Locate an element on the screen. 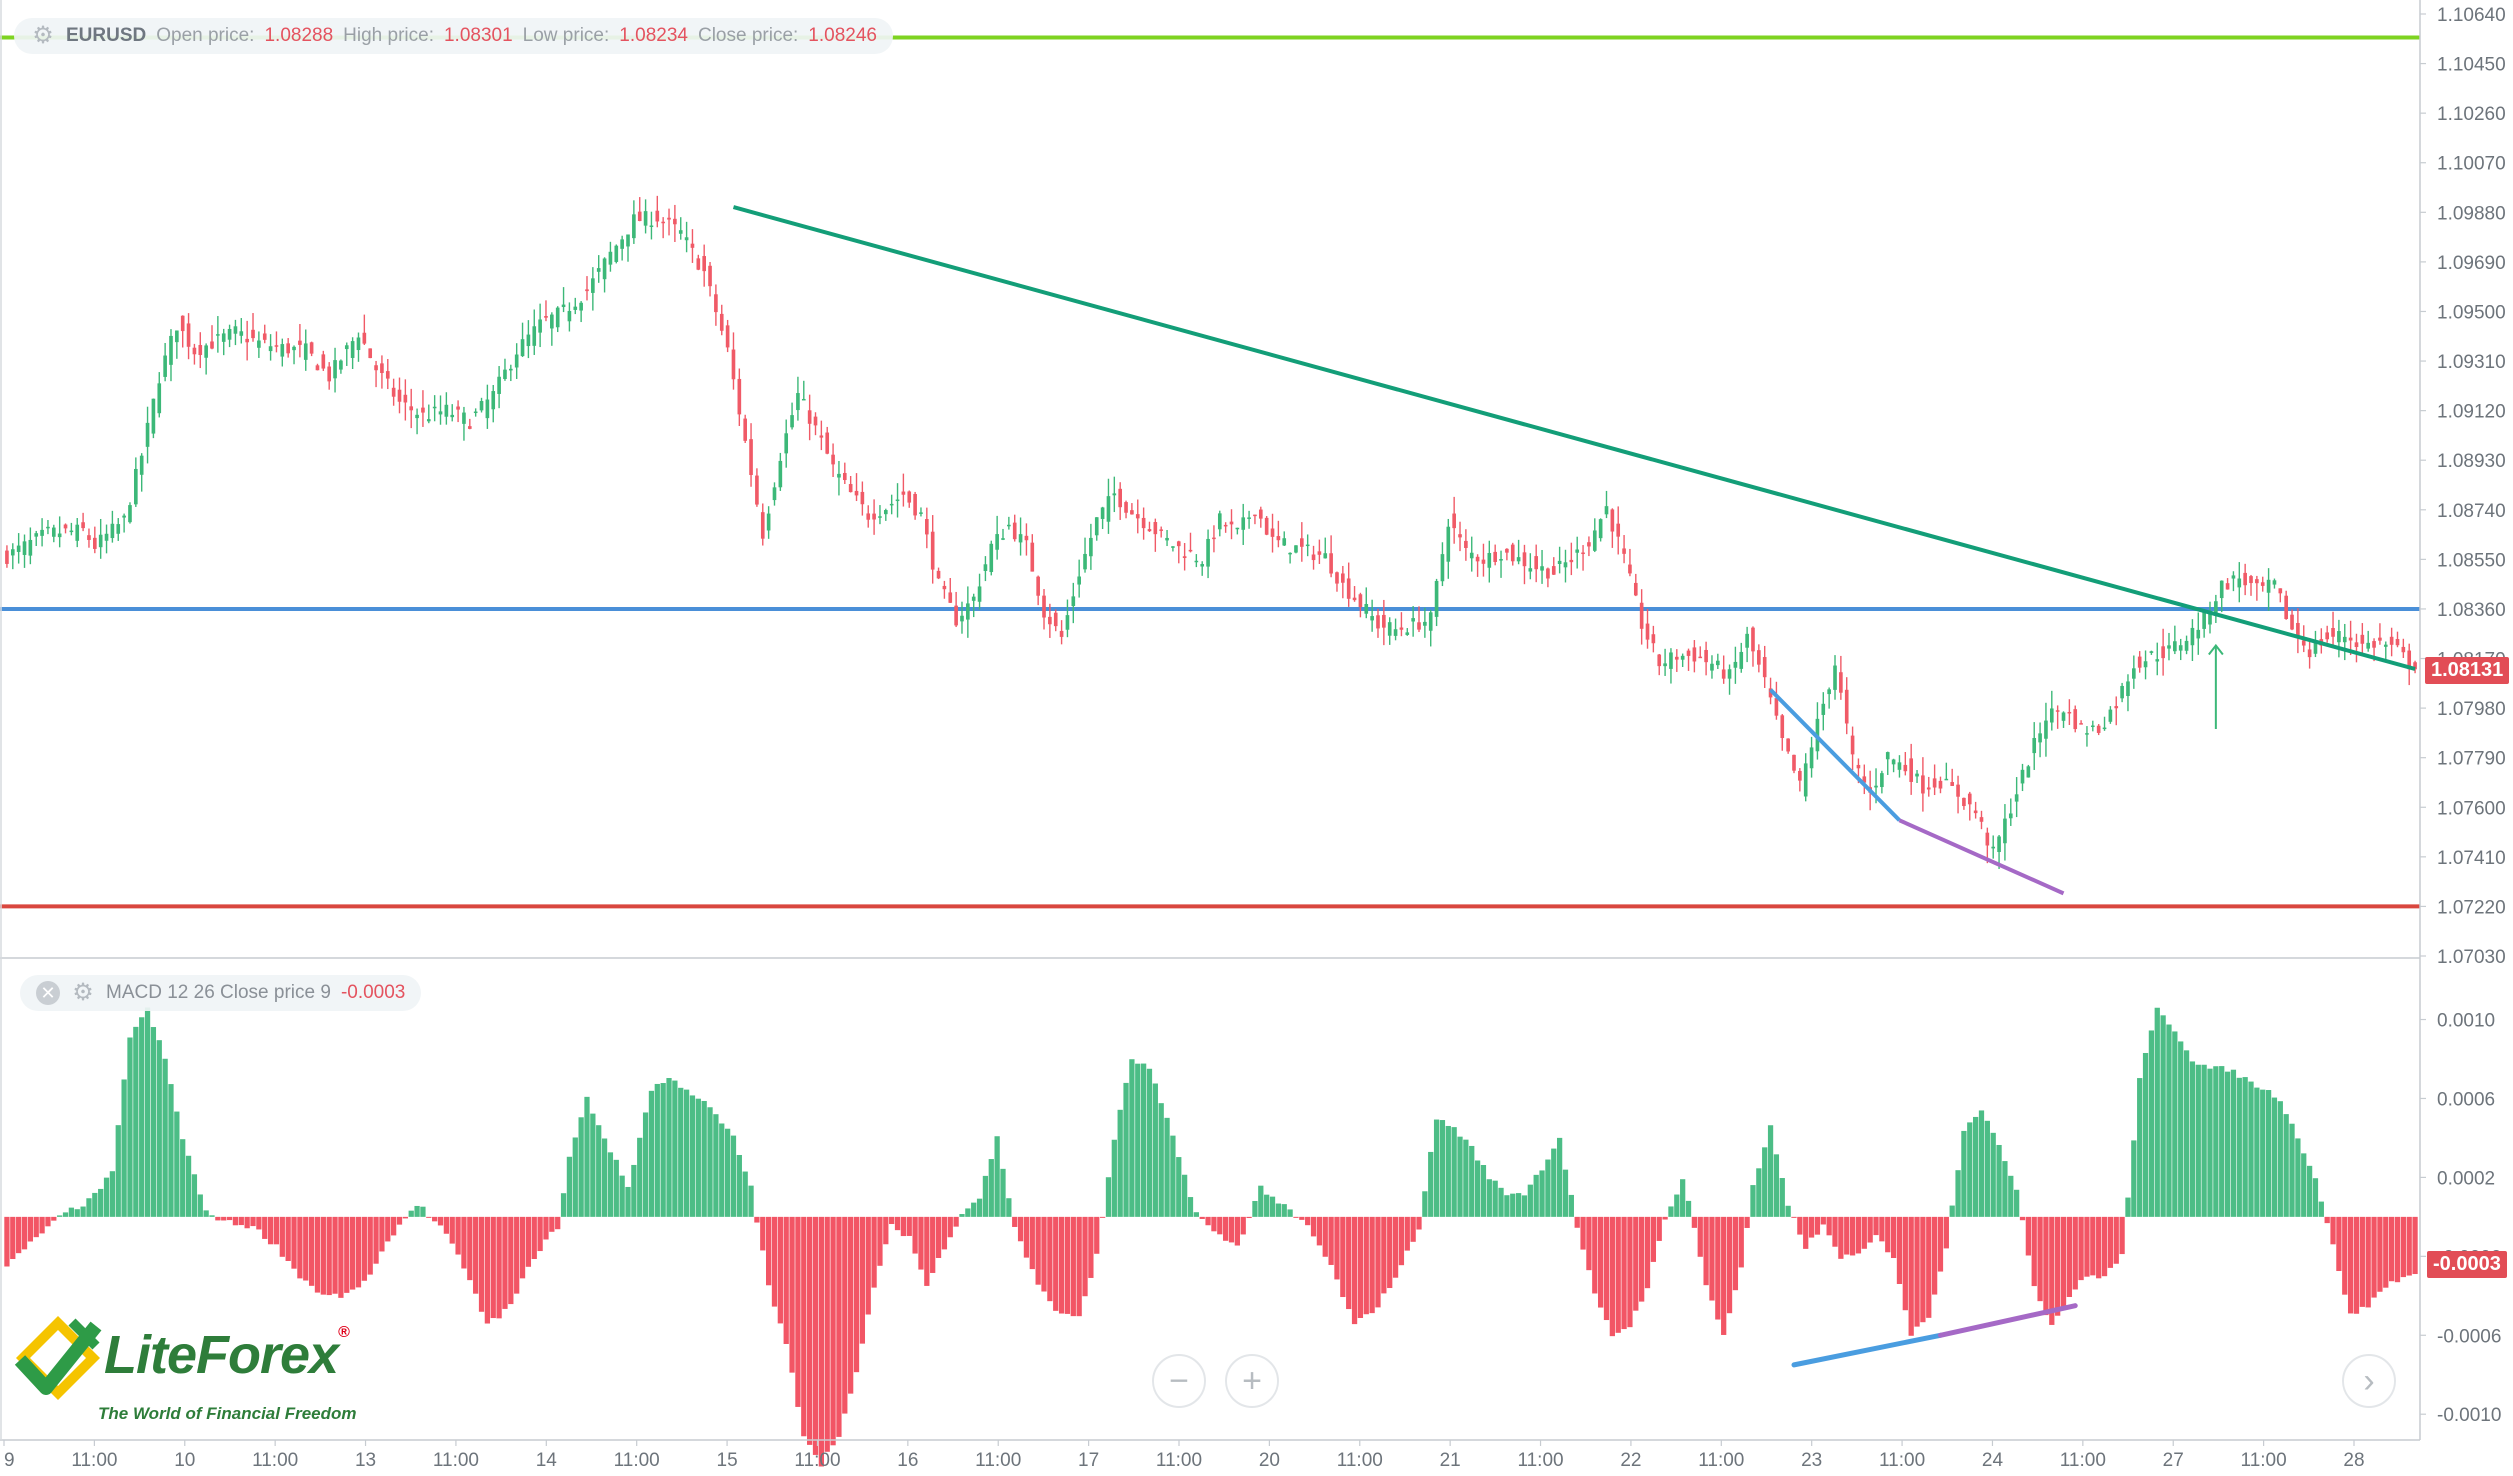 The height and width of the screenshot is (1476, 2513). price-tick-label: 1.08550 is located at coordinates (2471, 560).